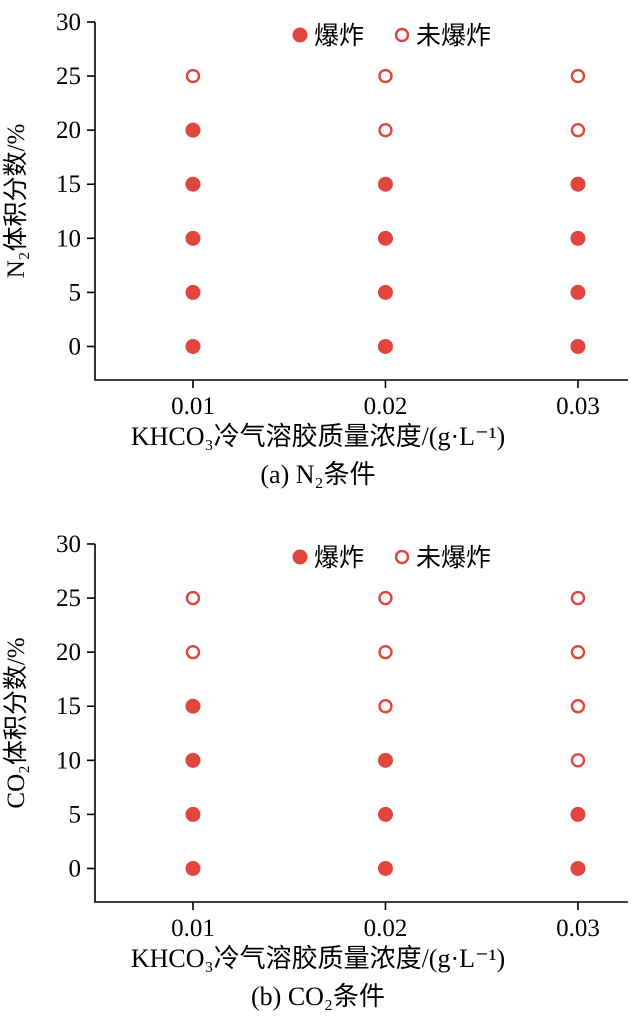 The width and height of the screenshot is (636, 1027). What do you see at coordinates (16, 201) in the screenshot?
I see `y-axis-label: N₂体积分数/%` at bounding box center [16, 201].